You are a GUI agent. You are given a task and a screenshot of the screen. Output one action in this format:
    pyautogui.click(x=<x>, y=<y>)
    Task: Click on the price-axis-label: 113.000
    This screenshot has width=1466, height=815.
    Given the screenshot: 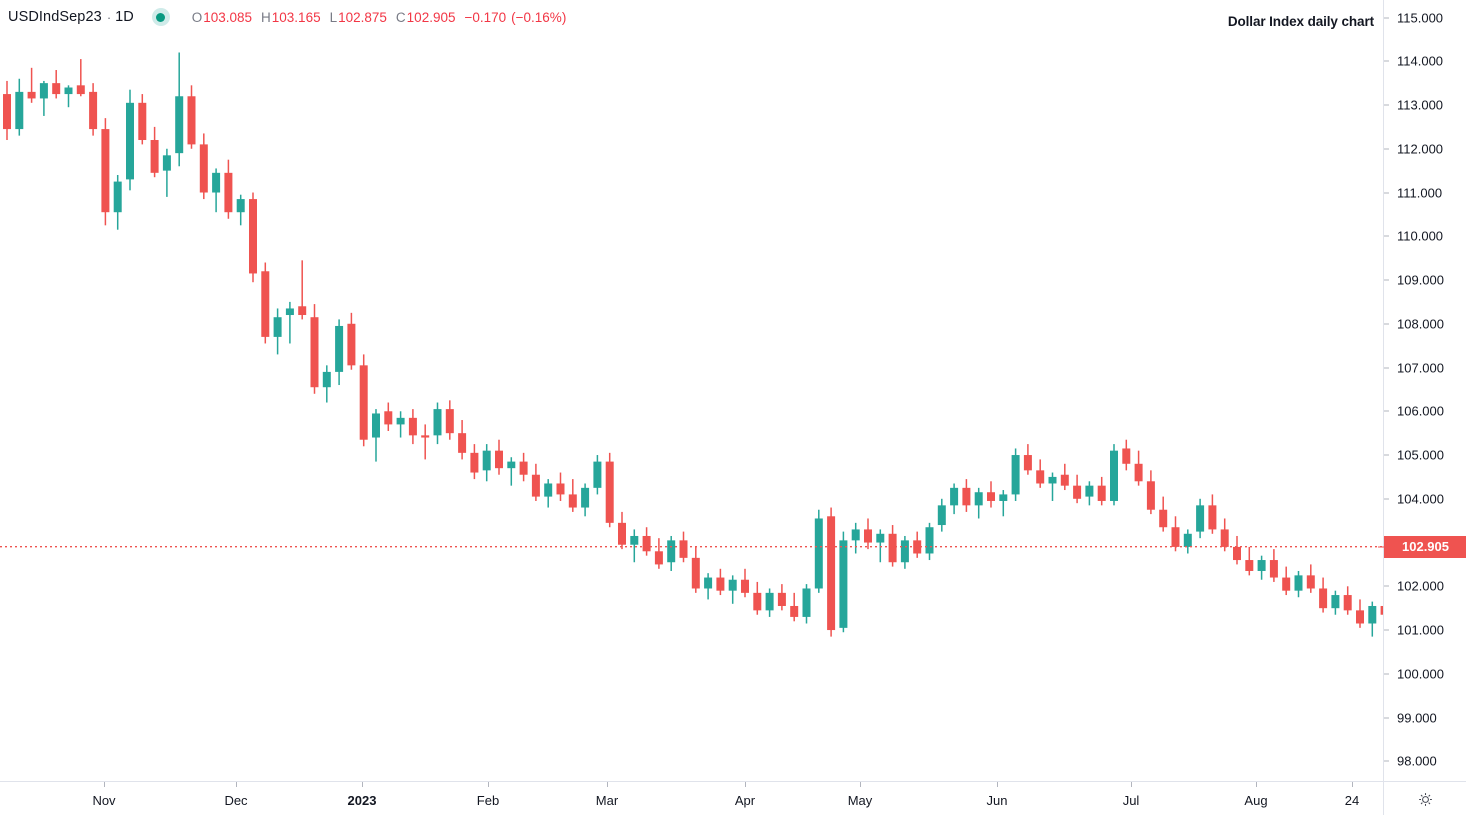 What is the action you would take?
    pyautogui.click(x=1420, y=105)
    